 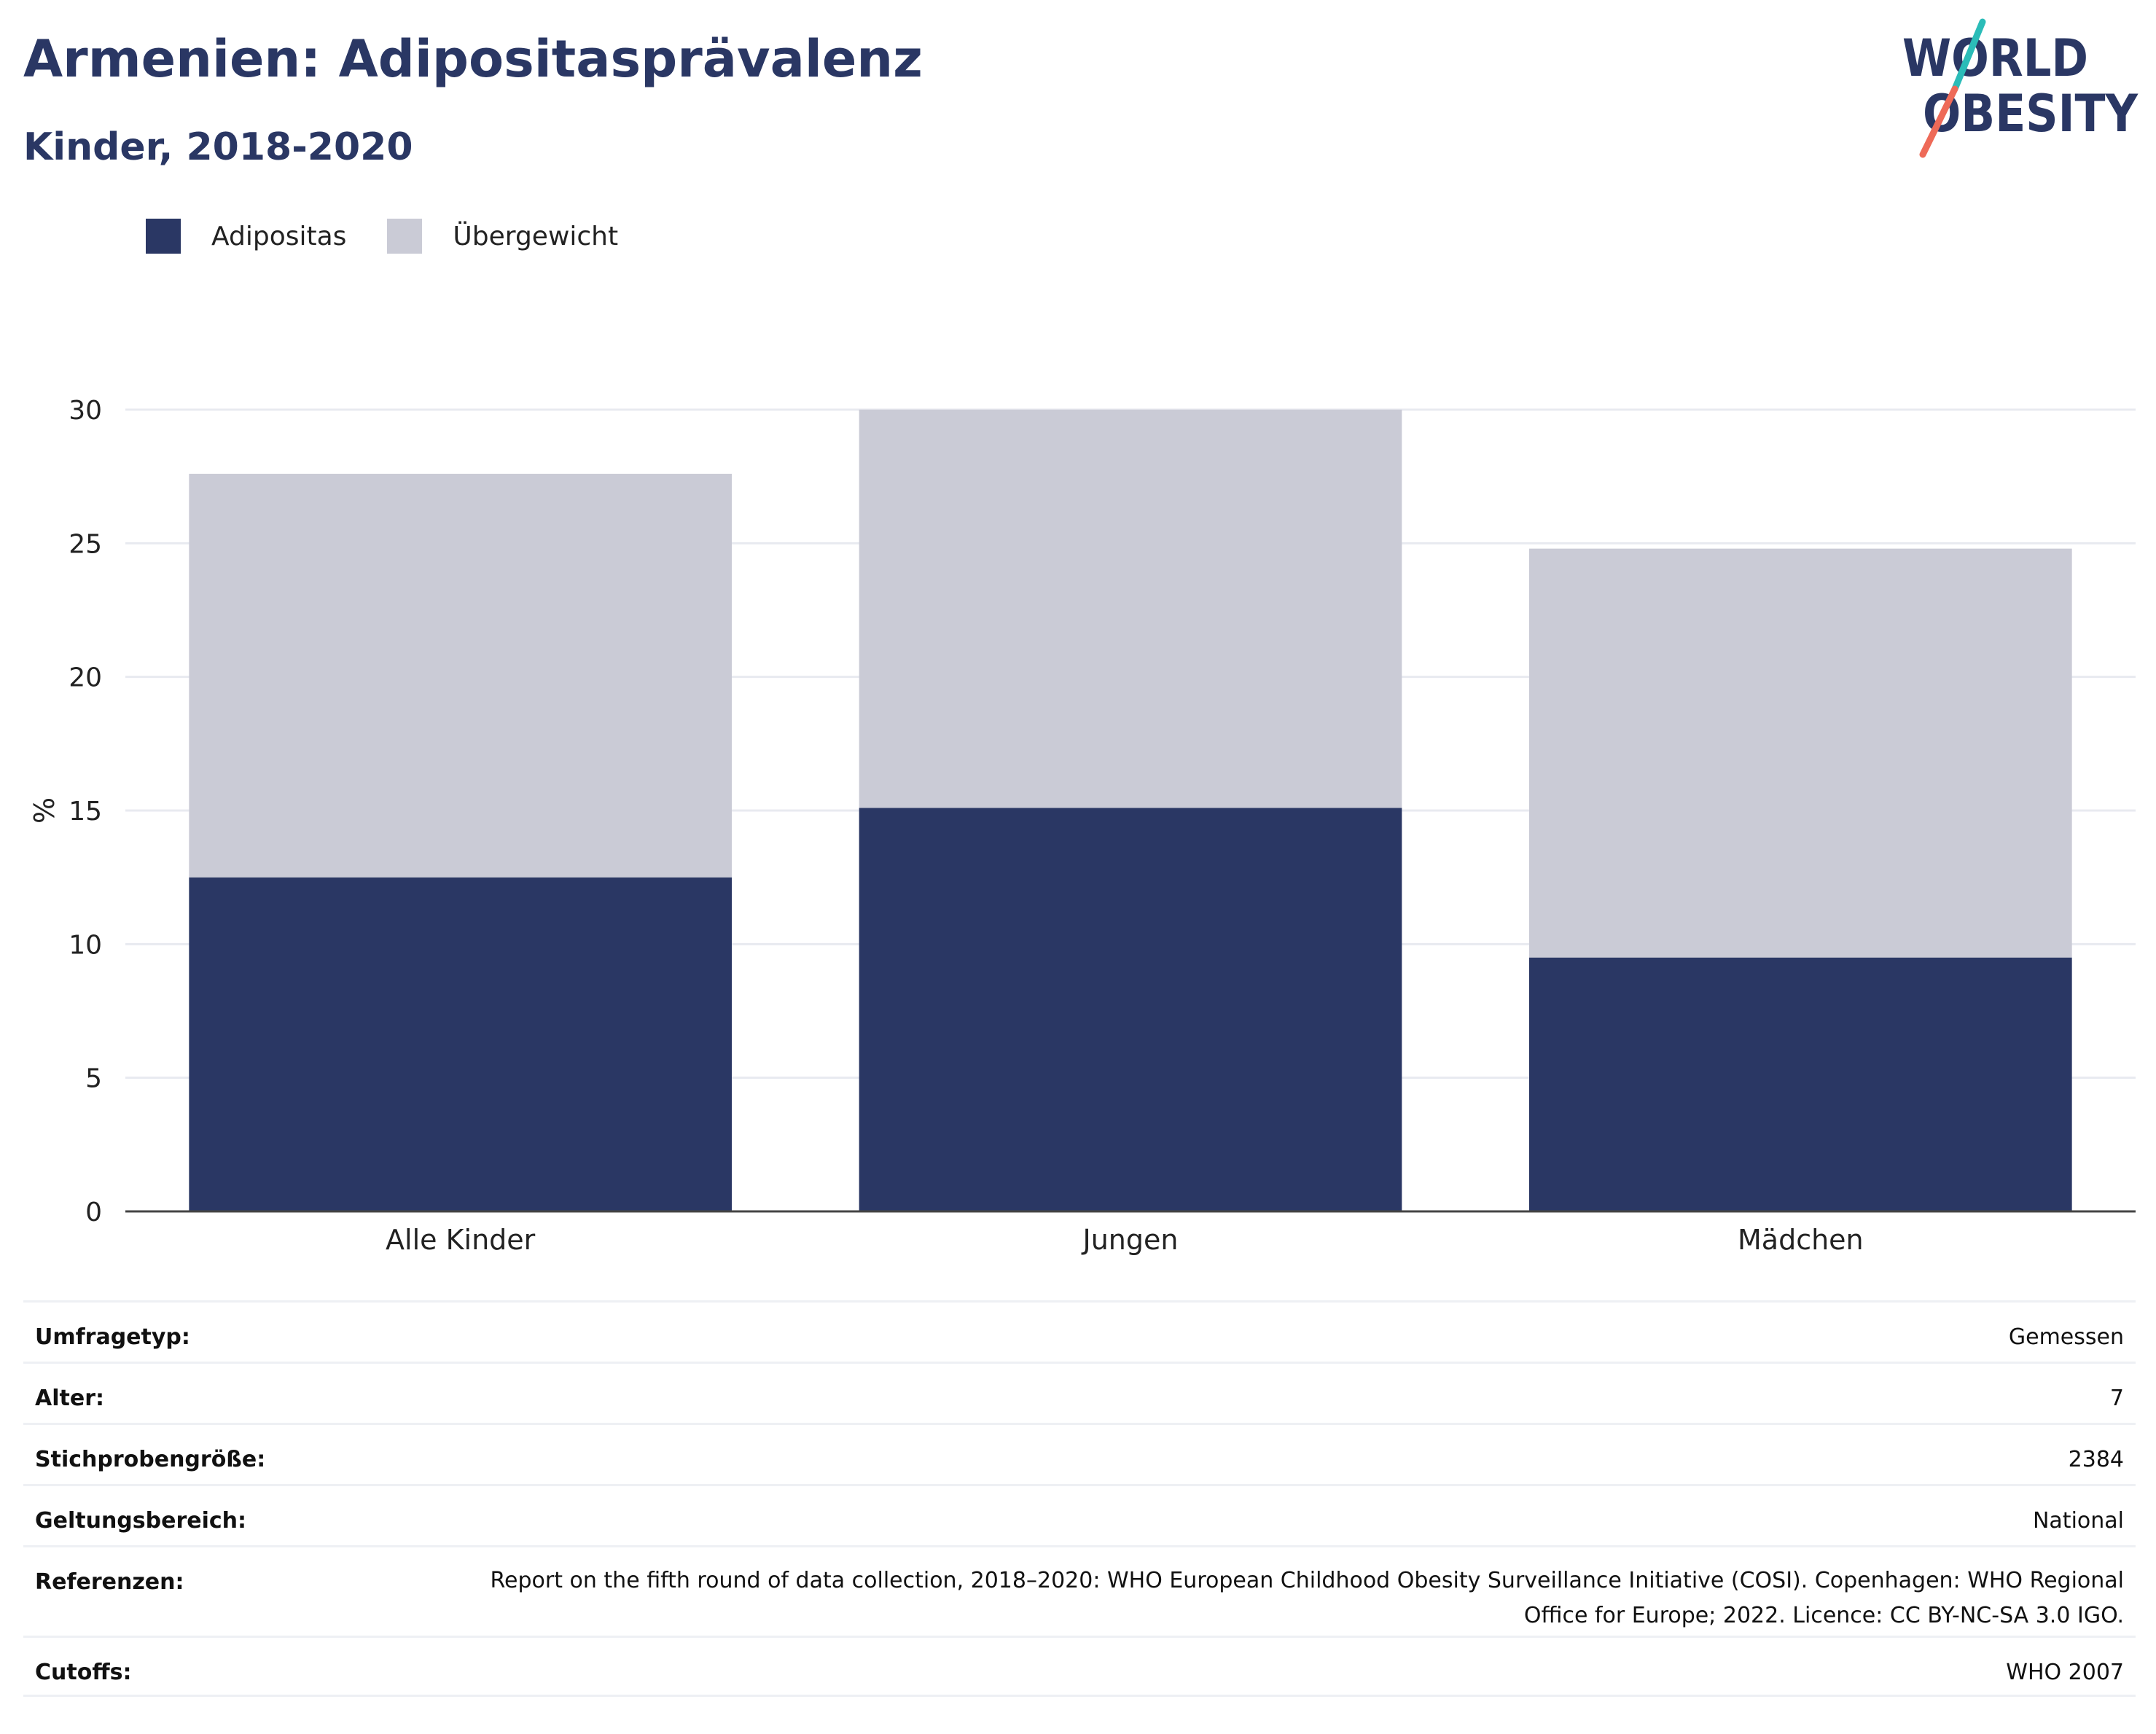 What do you see at coordinates (1968, 56) in the screenshot?
I see `logo-slash-teal` at bounding box center [1968, 56].